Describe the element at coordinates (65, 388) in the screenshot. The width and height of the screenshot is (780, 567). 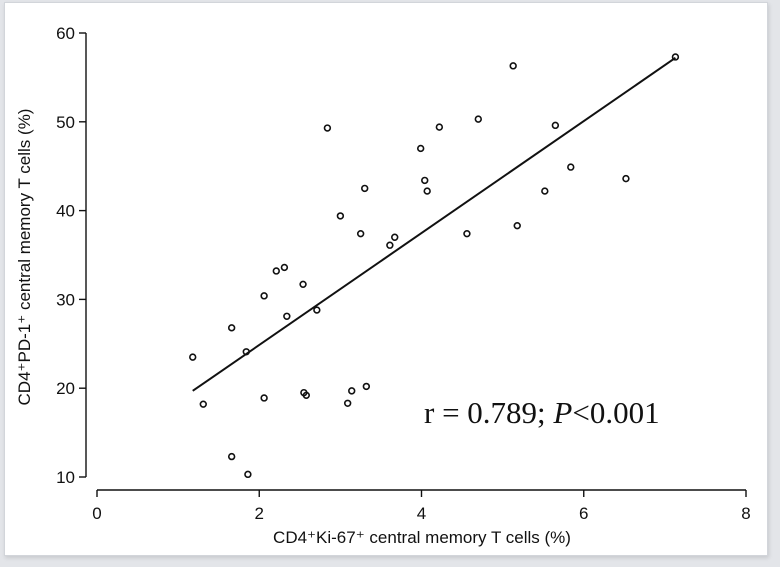
I see `y-tick-label: 20` at that location.